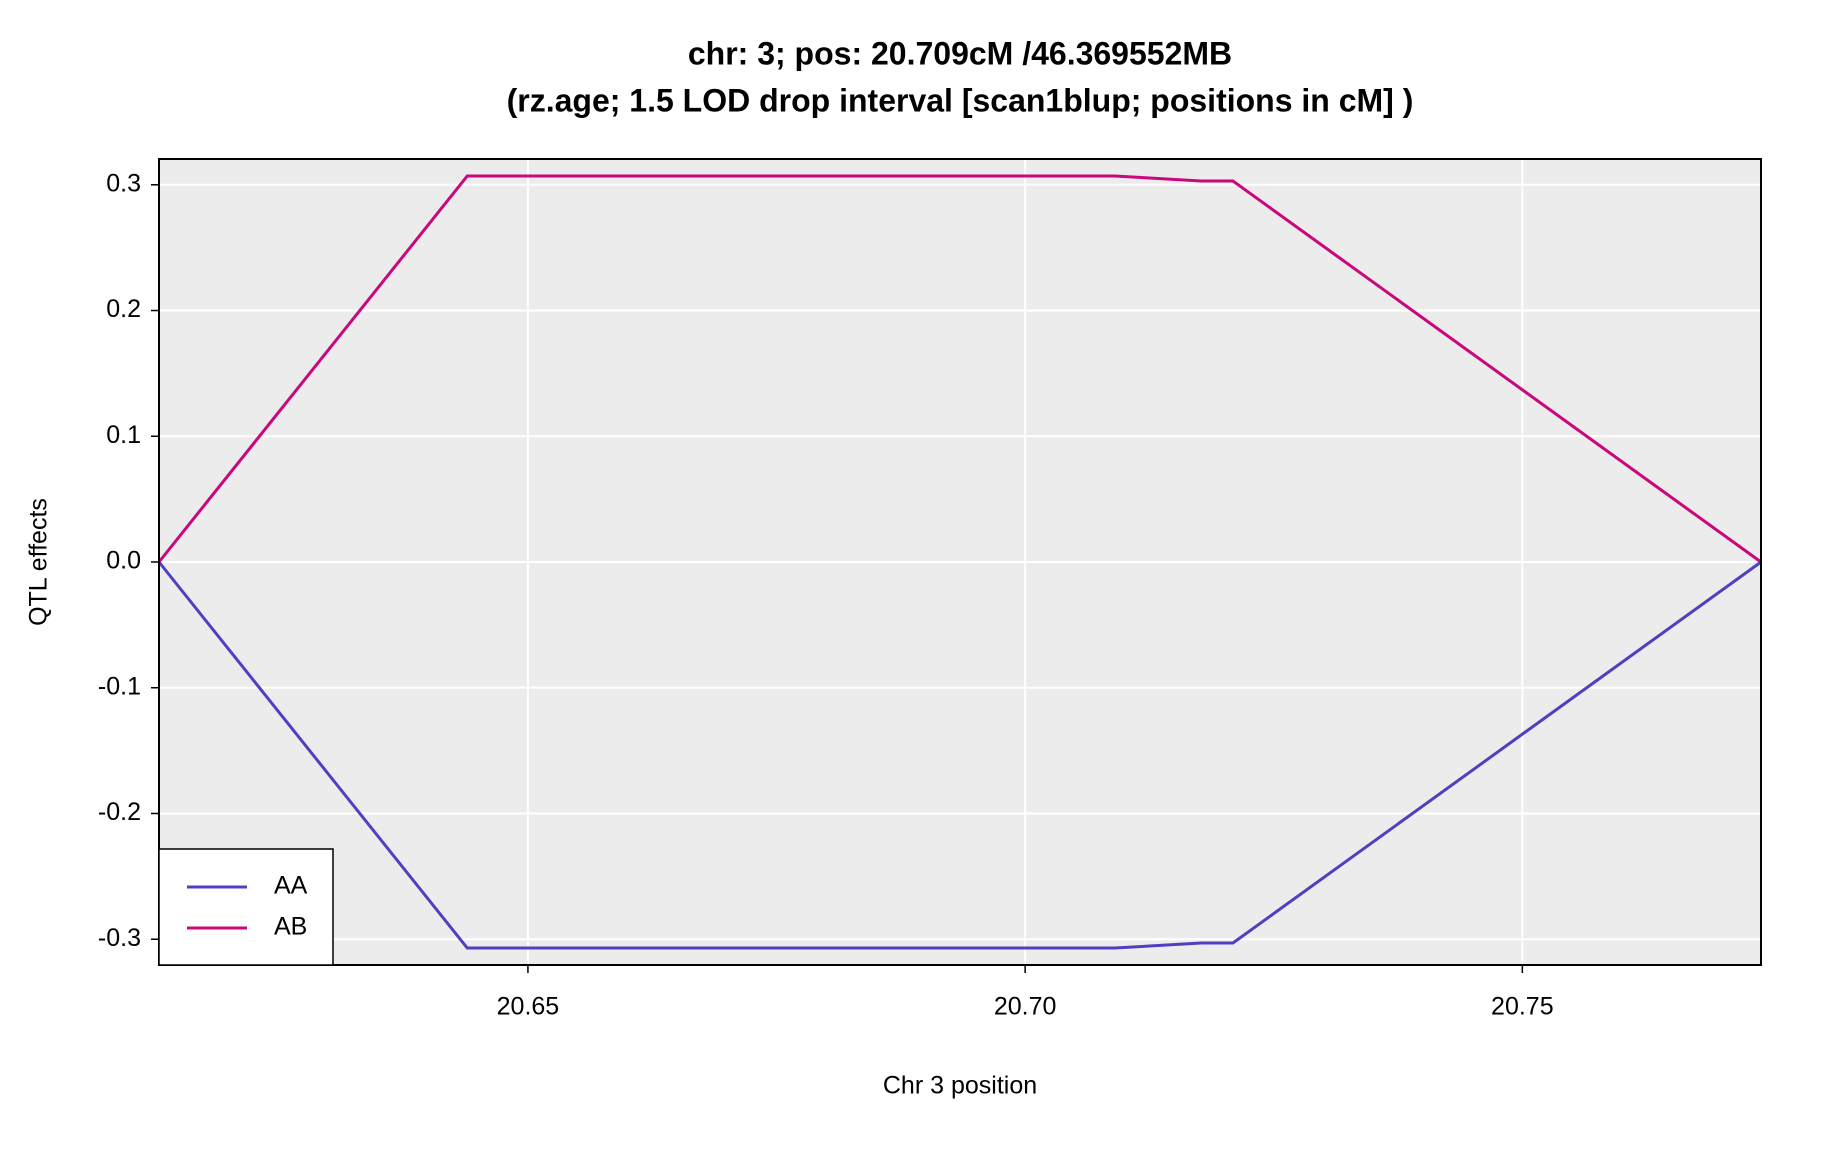 The image size is (1824, 1152). I want to click on x-tick-label: 20.70, so click(1025, 1007).